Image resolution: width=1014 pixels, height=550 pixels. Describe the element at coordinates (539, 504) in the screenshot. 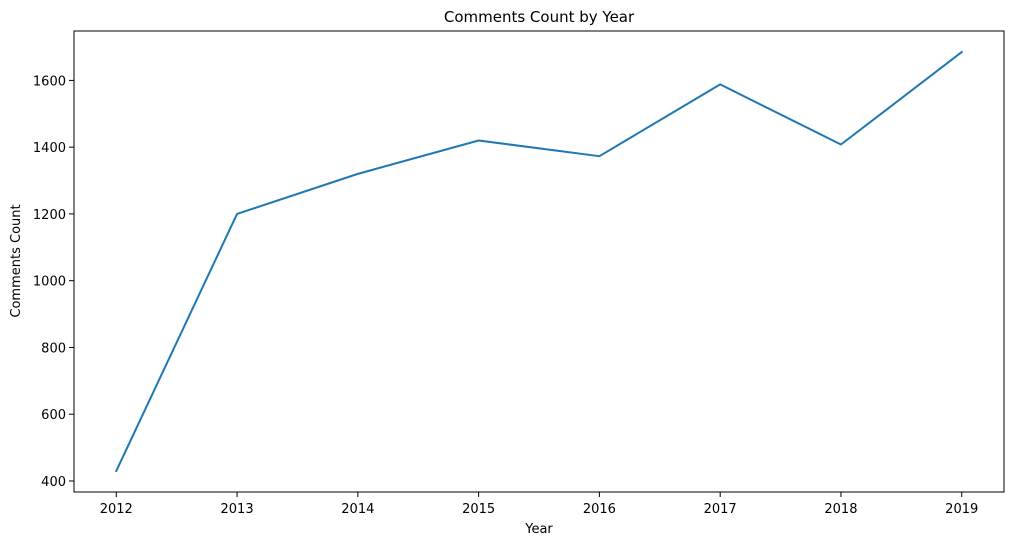

I see `x-axis: 2012 2013 2014 2015 2016 2017 2018 2019` at that location.